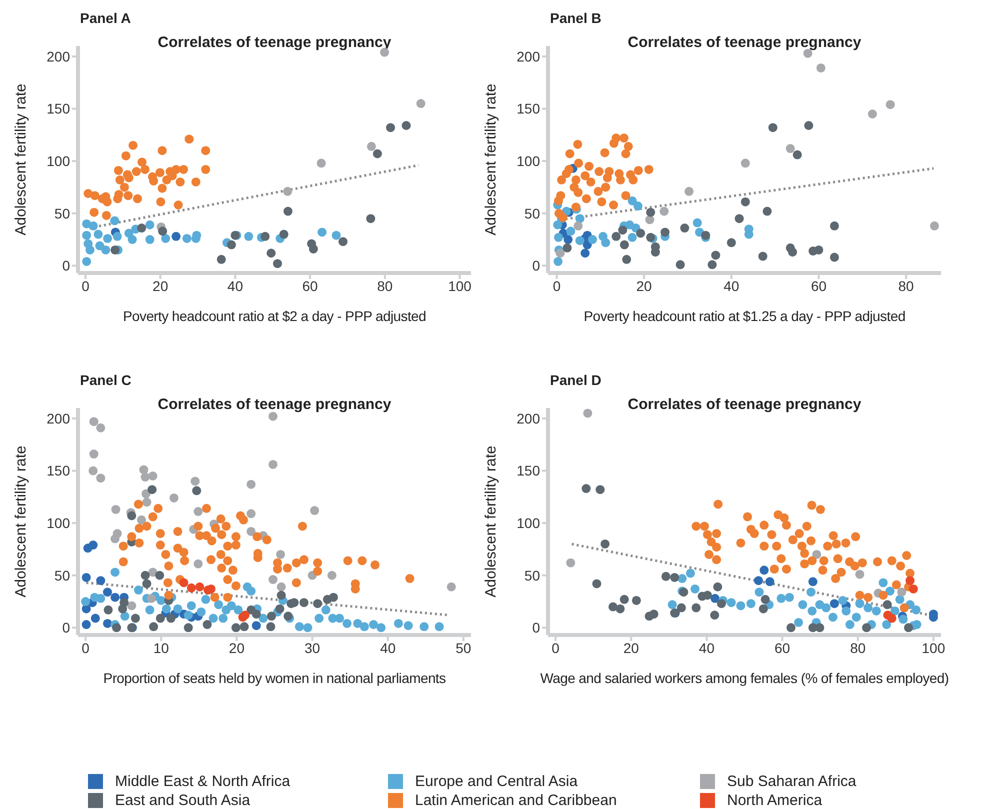 Image resolution: width=981 pixels, height=809 pixels. I want to click on legend-label: Europe and Central Asia, so click(496, 781).